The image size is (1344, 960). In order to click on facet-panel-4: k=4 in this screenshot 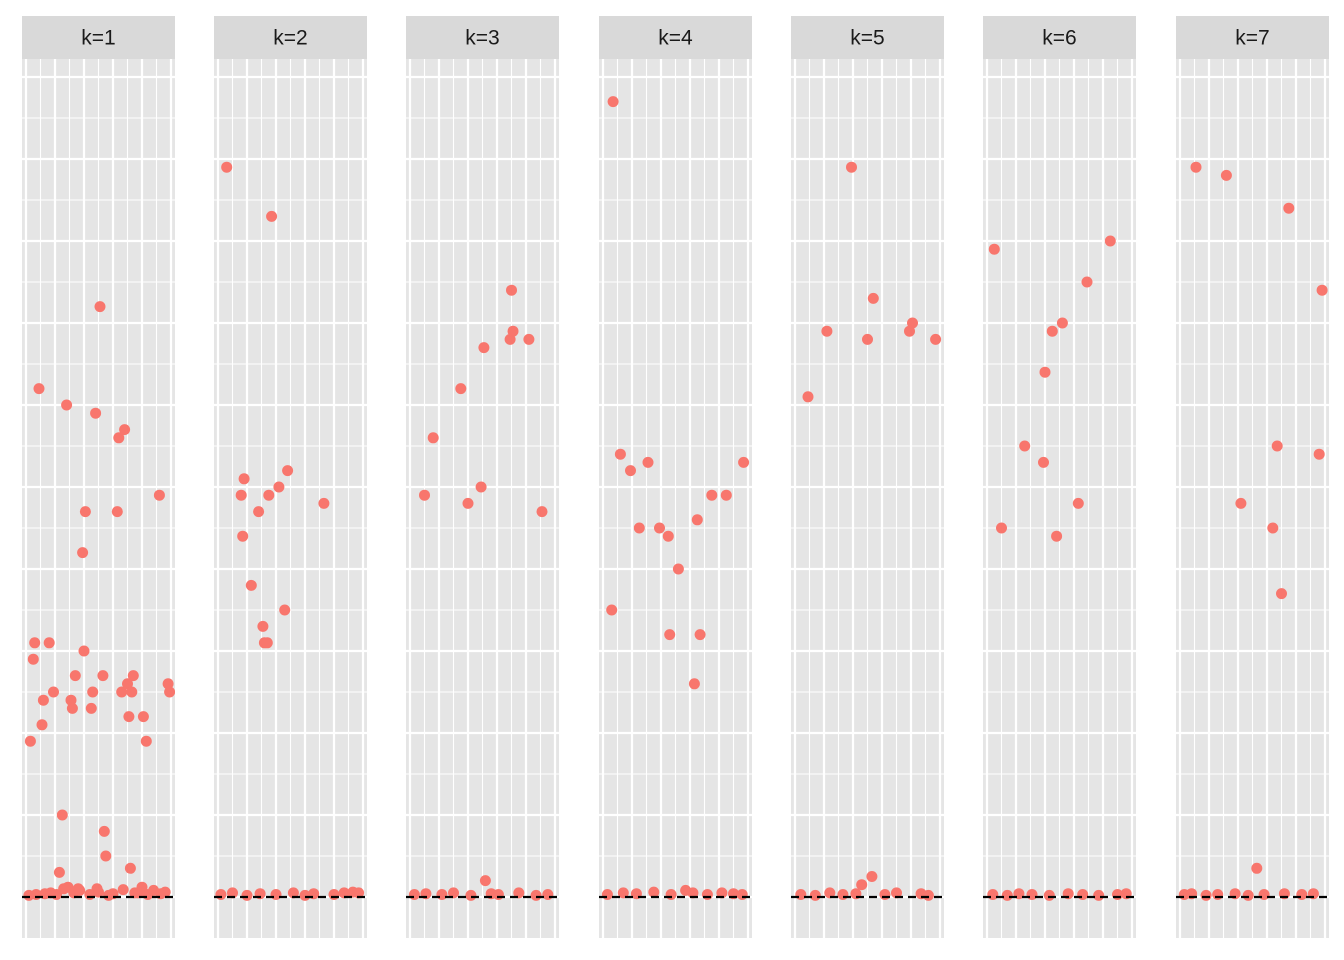, I will do `click(675, 477)`.